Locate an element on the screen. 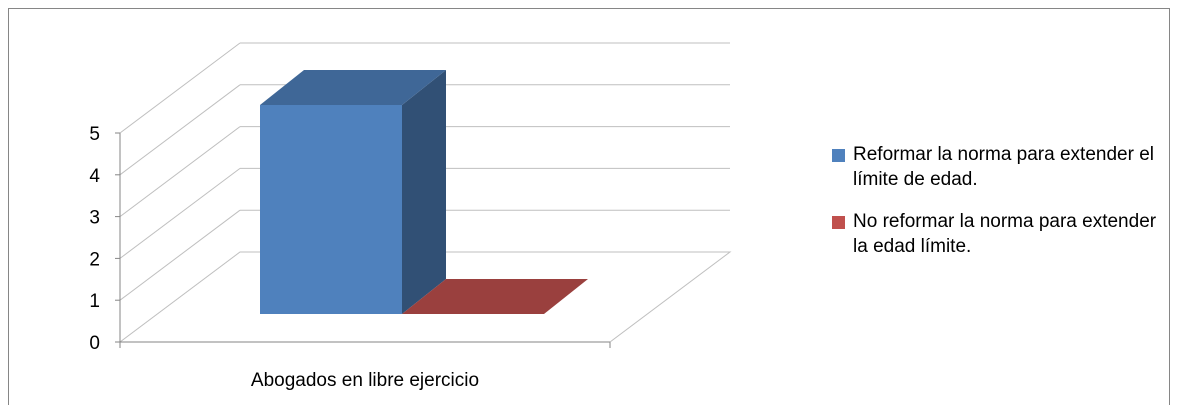  x-axis-labels: Abogados en libre ejercicio is located at coordinates (365, 380).